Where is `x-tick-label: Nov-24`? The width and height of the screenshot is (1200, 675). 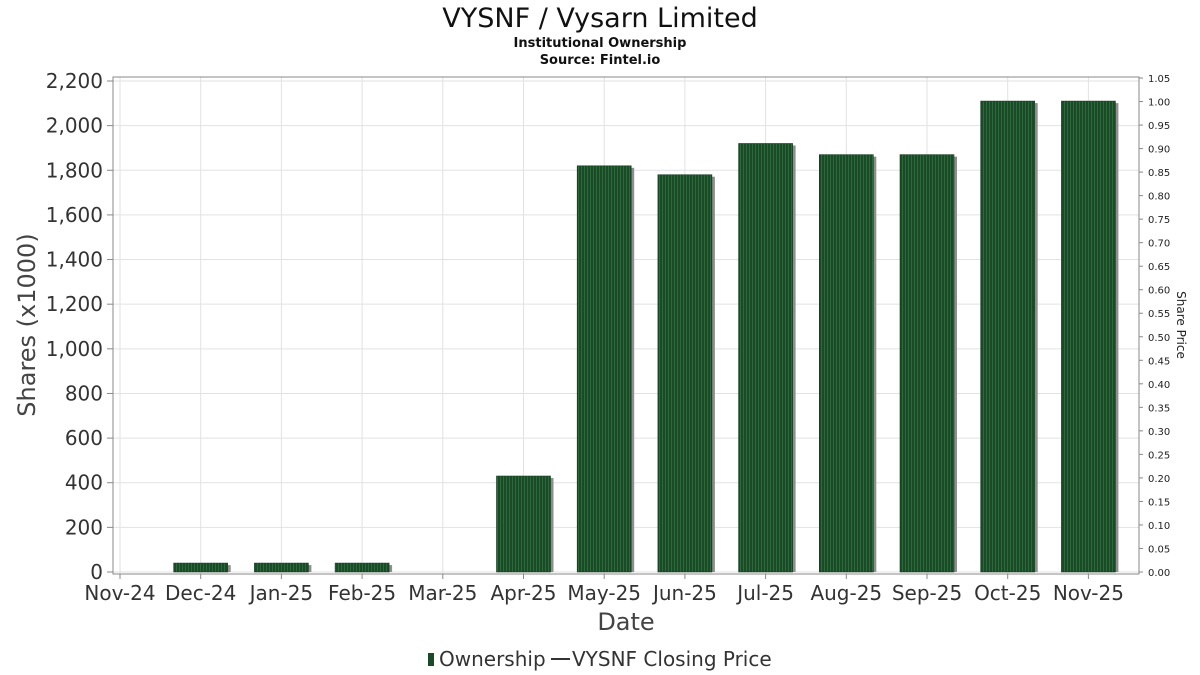
x-tick-label: Nov-24 is located at coordinates (119, 593).